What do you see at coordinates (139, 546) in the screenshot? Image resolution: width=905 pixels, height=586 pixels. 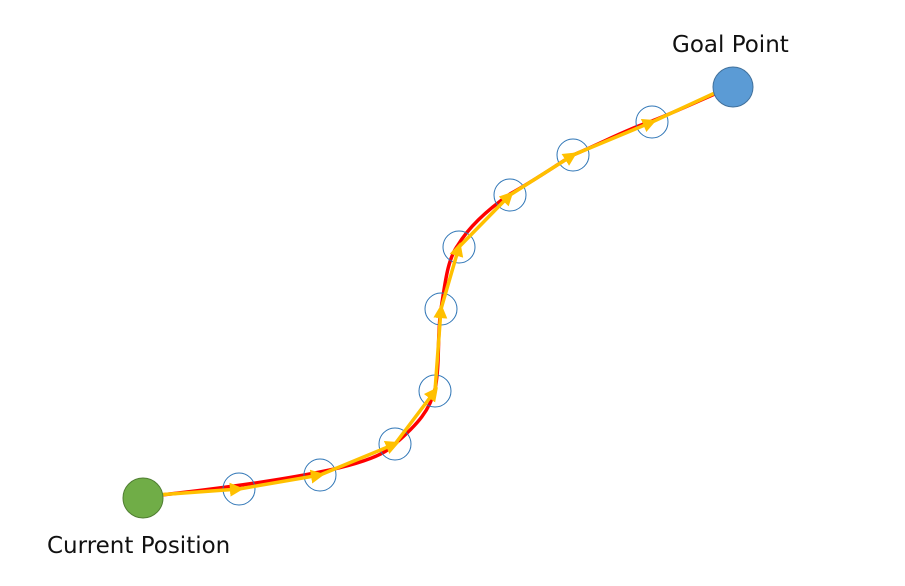 I see `current-position-label: Current Position` at bounding box center [139, 546].